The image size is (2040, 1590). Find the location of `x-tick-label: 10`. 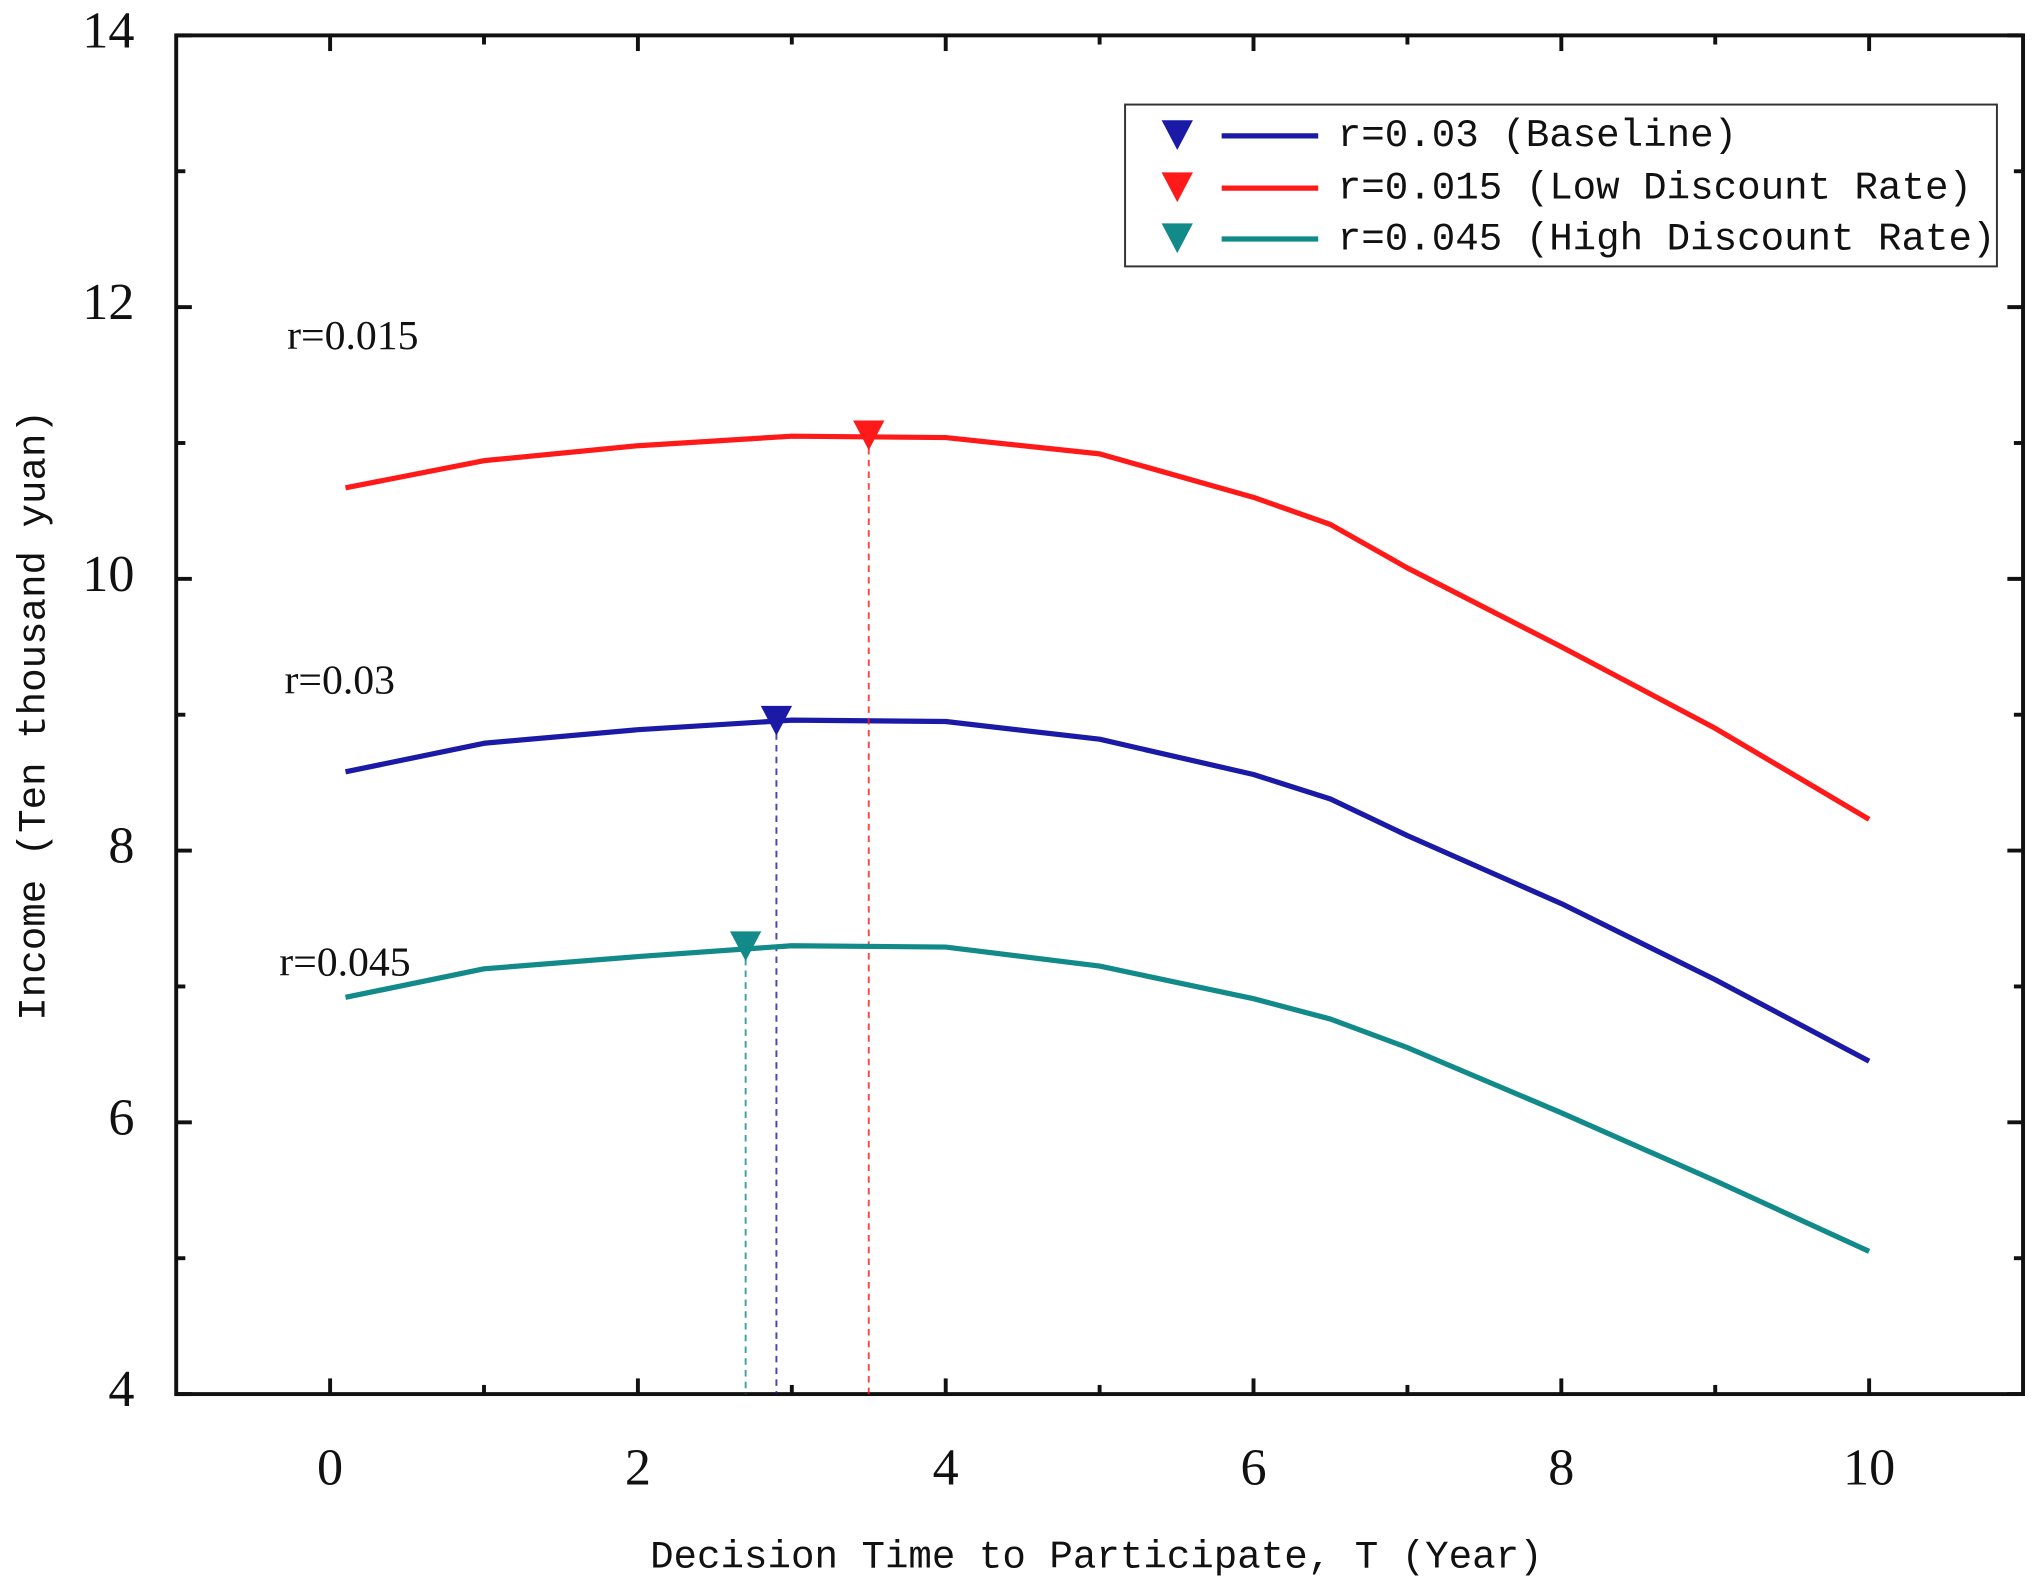

x-tick-label: 10 is located at coordinates (1869, 1467).